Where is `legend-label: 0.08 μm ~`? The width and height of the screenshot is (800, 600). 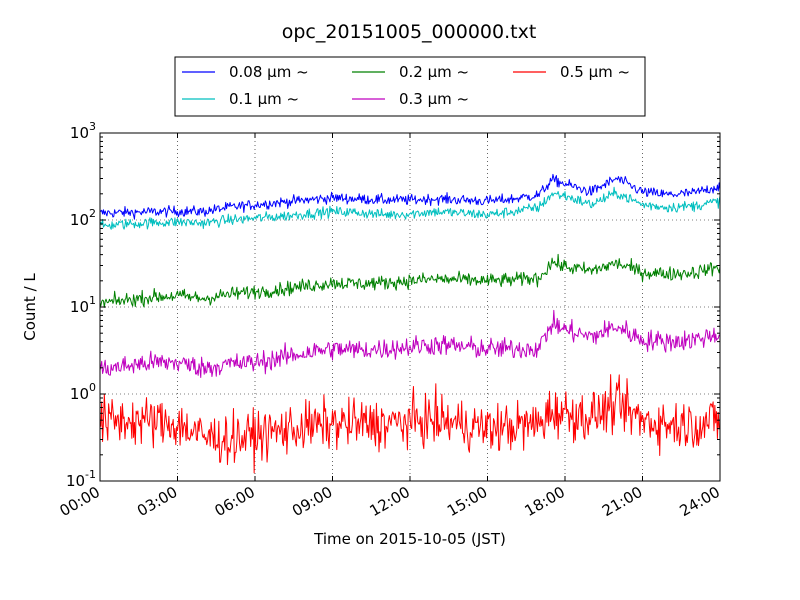 legend-label: 0.08 μm ~ is located at coordinates (269, 72).